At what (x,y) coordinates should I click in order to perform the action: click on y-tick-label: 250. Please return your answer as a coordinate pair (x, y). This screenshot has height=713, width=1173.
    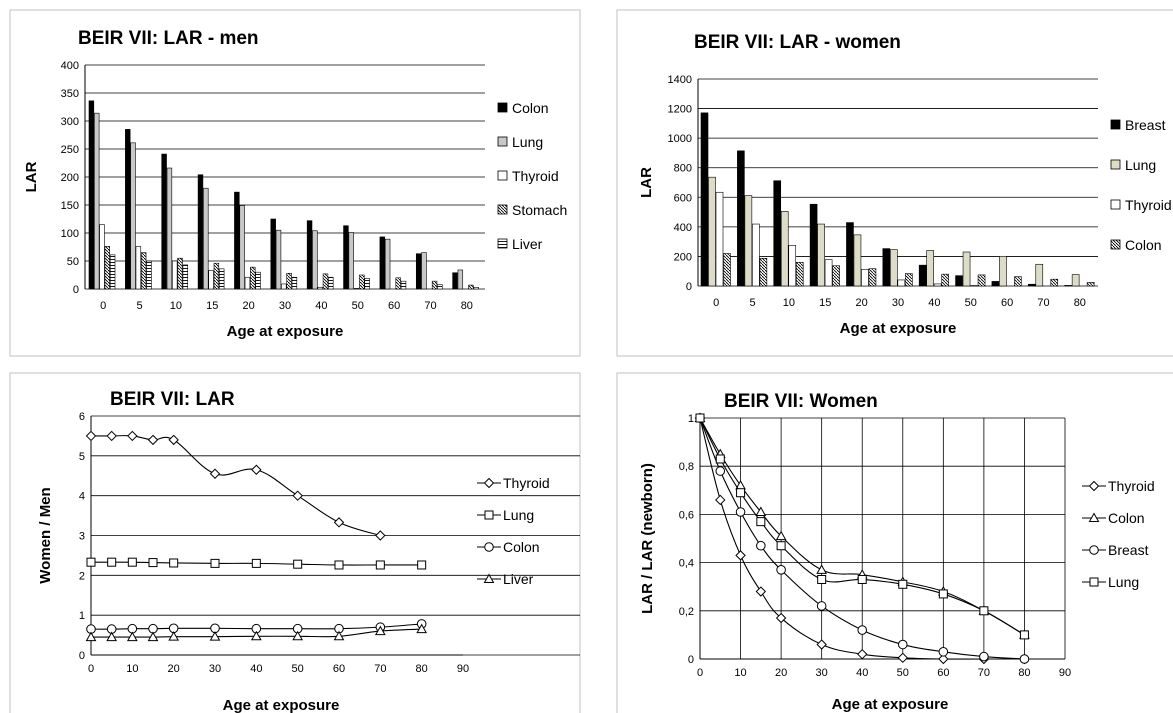
    Looking at the image, I should click on (70, 150).